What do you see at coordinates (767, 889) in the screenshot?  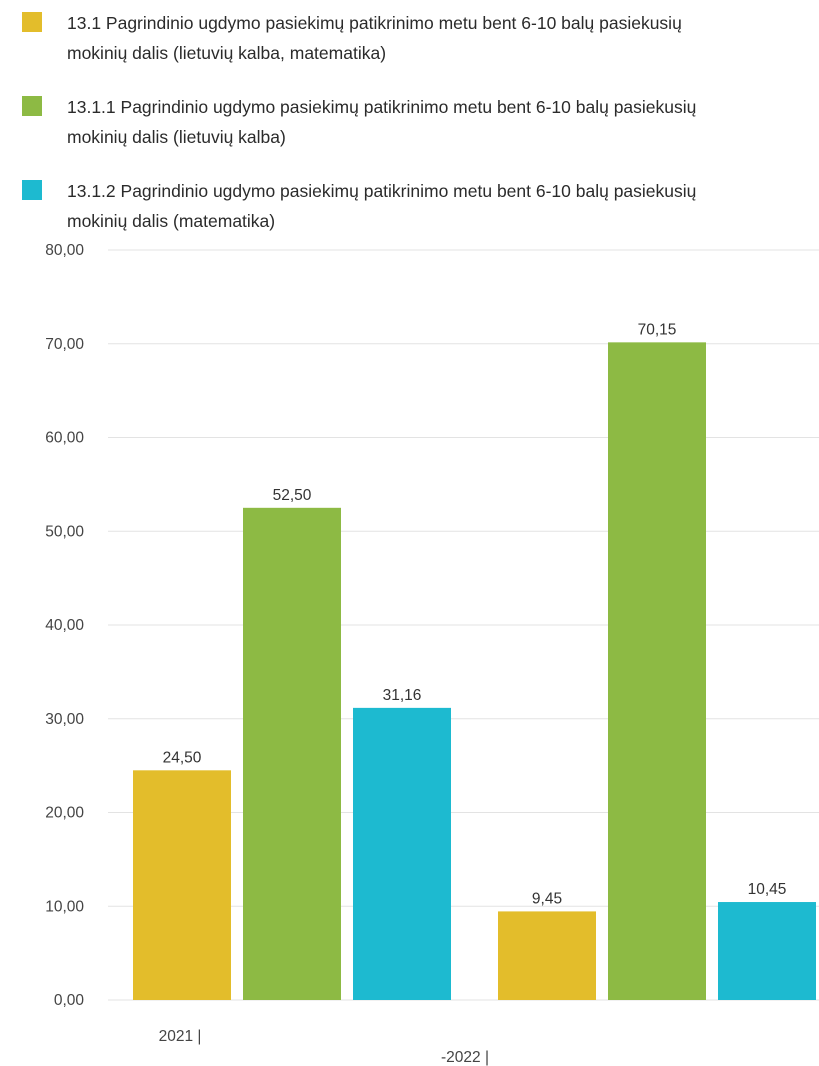 I see `data-label: 10,45` at bounding box center [767, 889].